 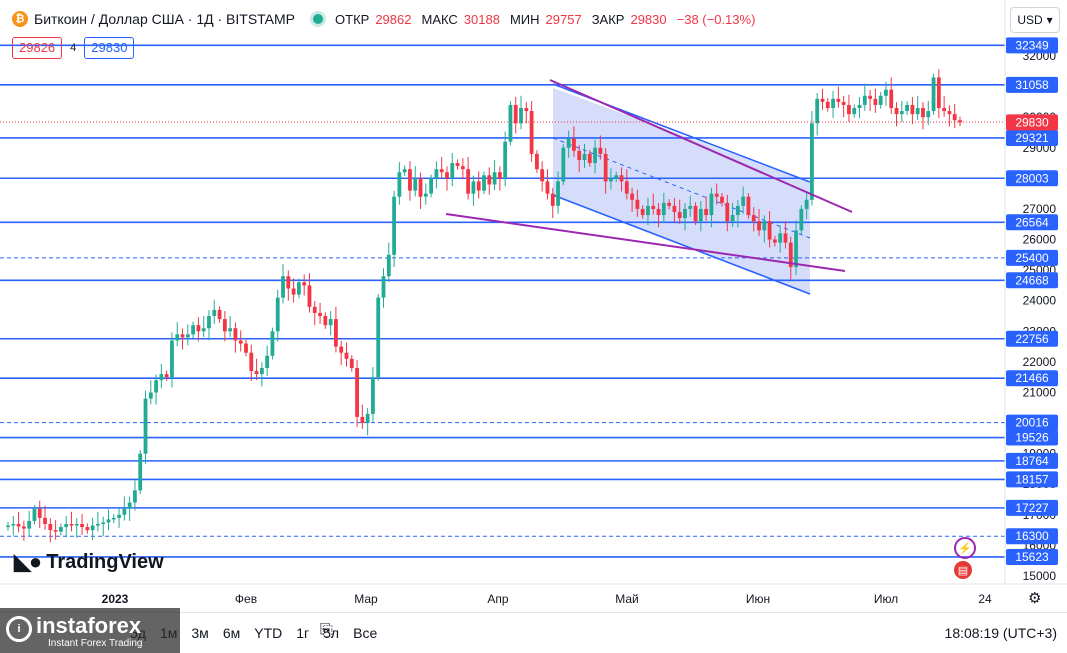 What do you see at coordinates (1035, 598) in the screenshot?
I see `gear-icon: ⚙` at bounding box center [1035, 598].